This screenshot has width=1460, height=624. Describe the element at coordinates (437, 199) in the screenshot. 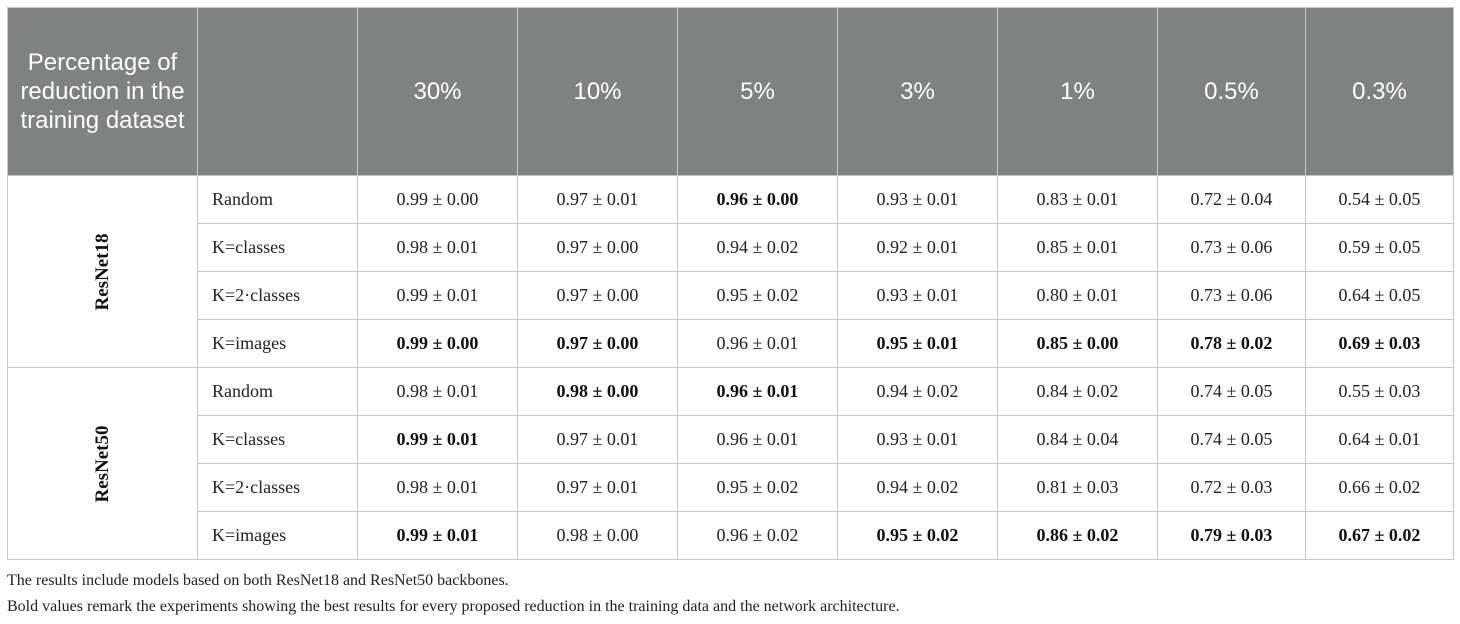

I see `value-cell: 0.99 ± 0.00` at that location.